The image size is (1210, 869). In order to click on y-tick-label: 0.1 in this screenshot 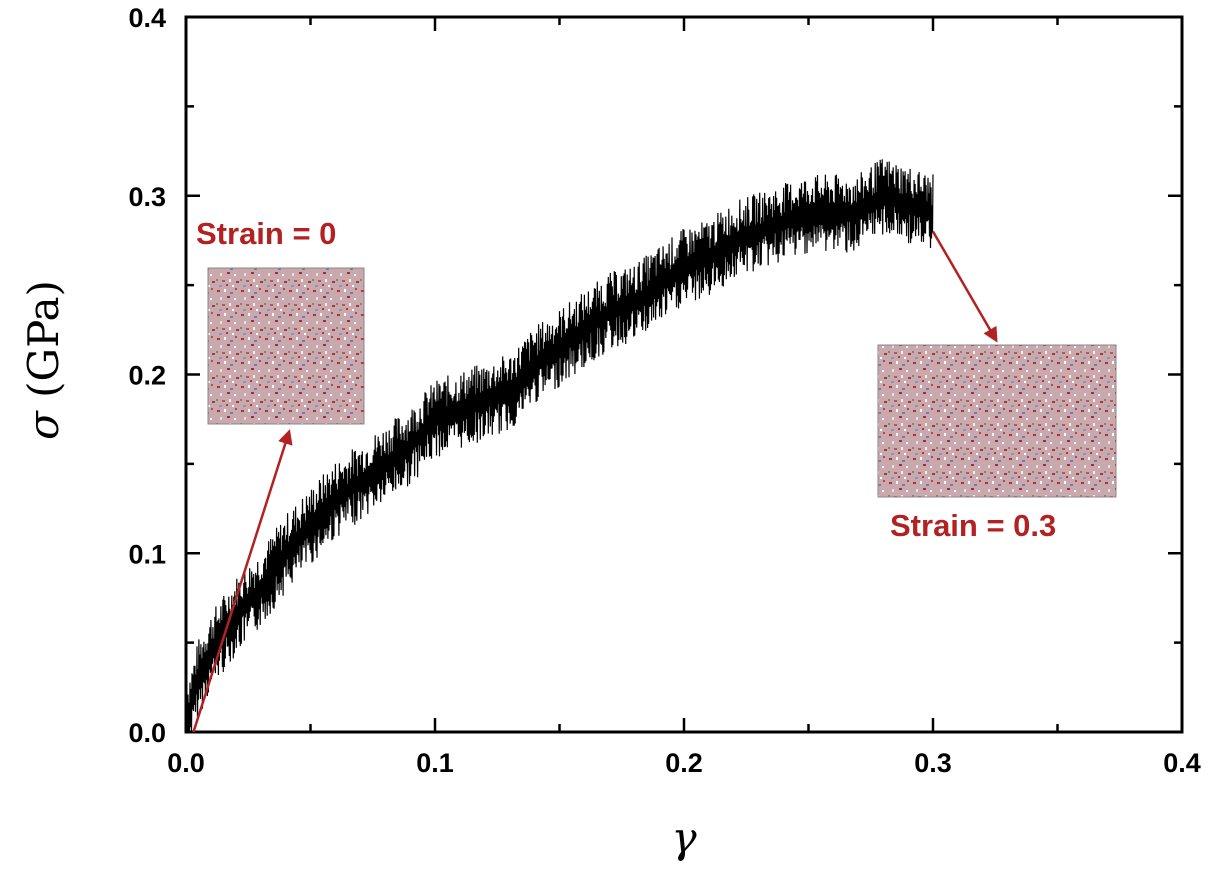, I will do `click(147, 554)`.